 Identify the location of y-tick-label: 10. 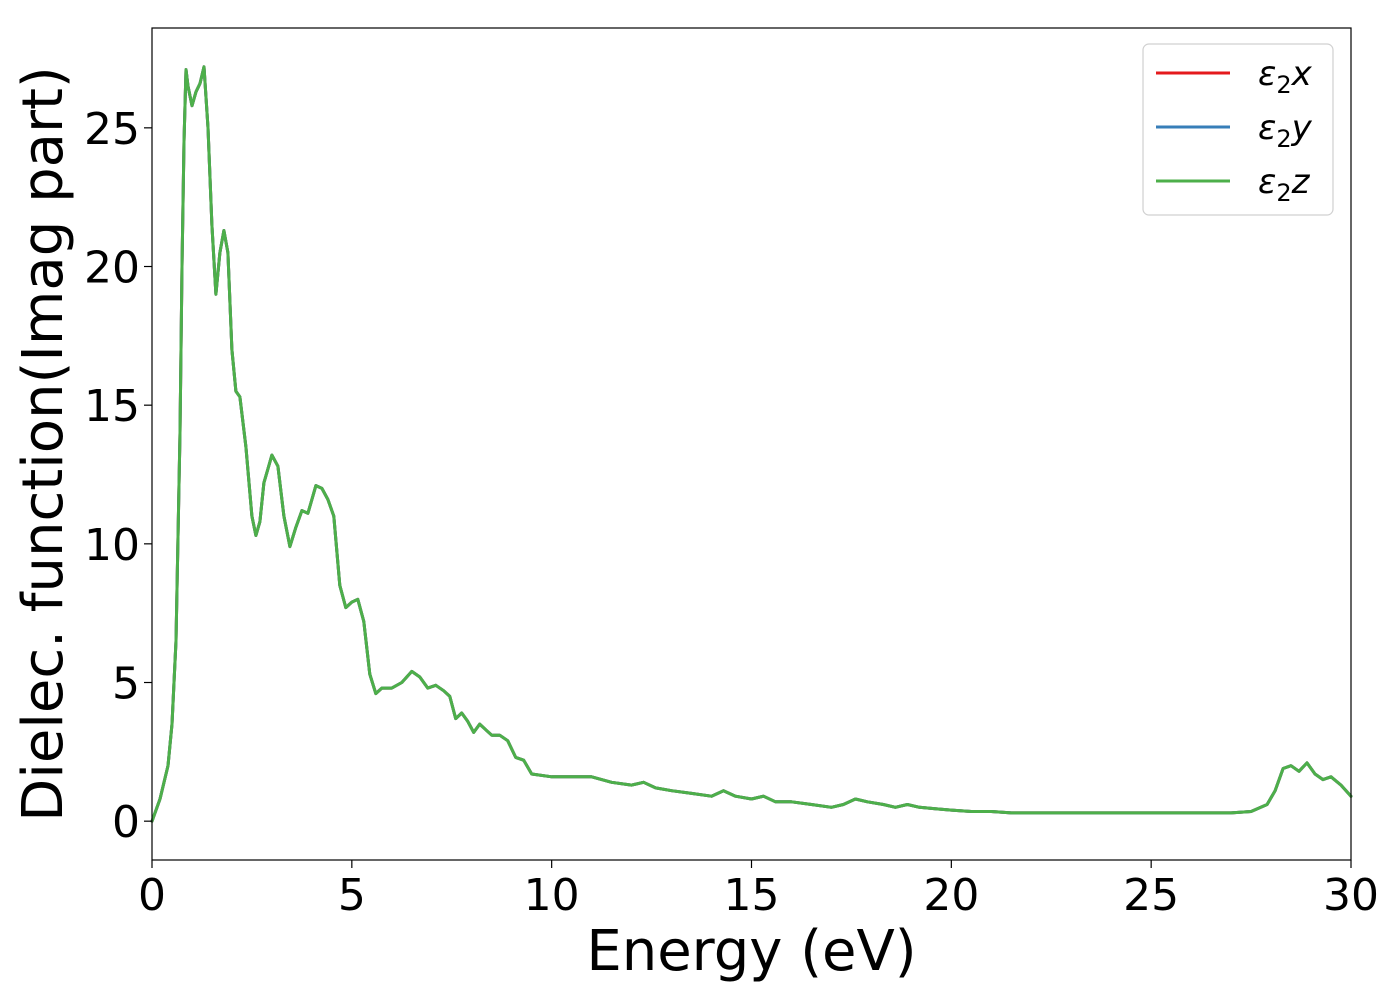
(112, 545).